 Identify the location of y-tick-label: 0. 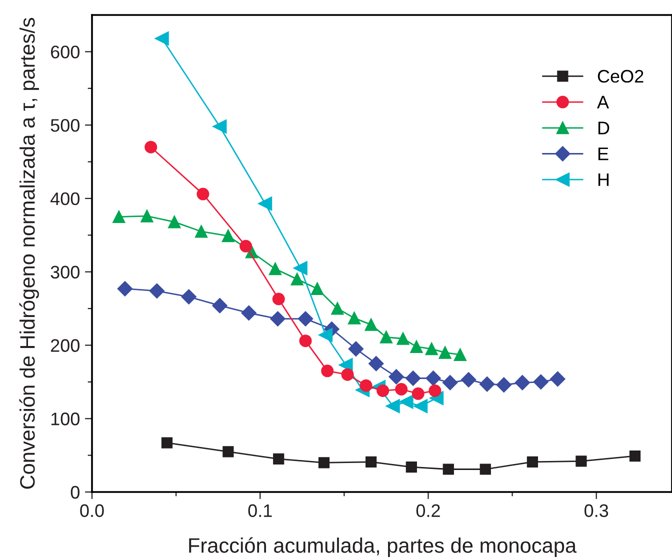
(75, 492).